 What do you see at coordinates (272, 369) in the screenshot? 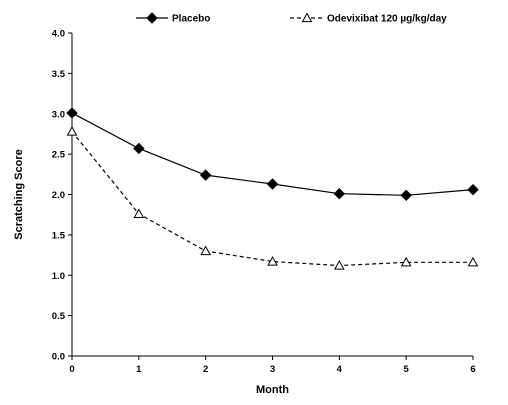
I see `x-tick-label: 3` at bounding box center [272, 369].